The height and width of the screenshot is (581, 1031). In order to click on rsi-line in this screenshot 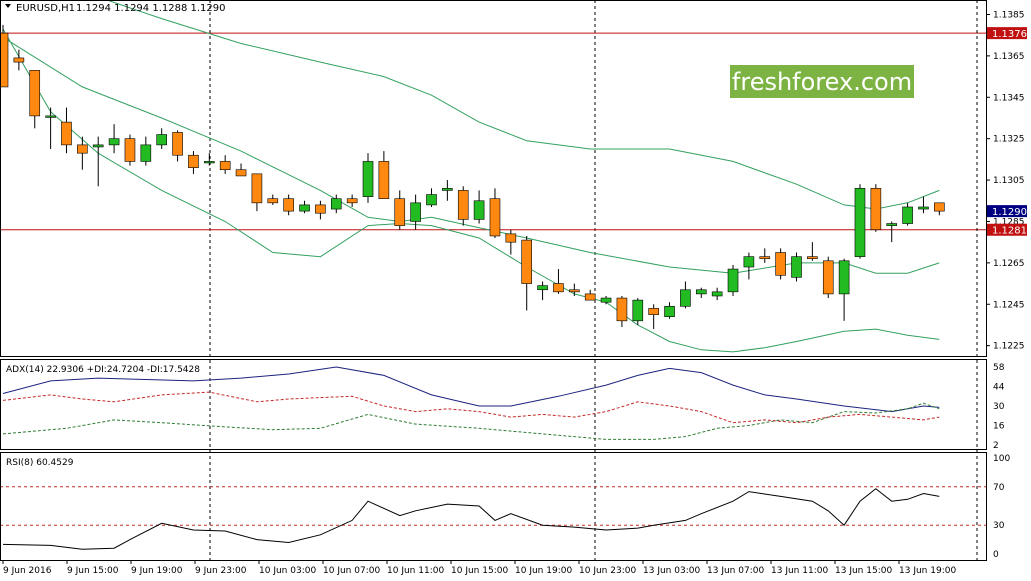, I will do `click(471, 519)`.